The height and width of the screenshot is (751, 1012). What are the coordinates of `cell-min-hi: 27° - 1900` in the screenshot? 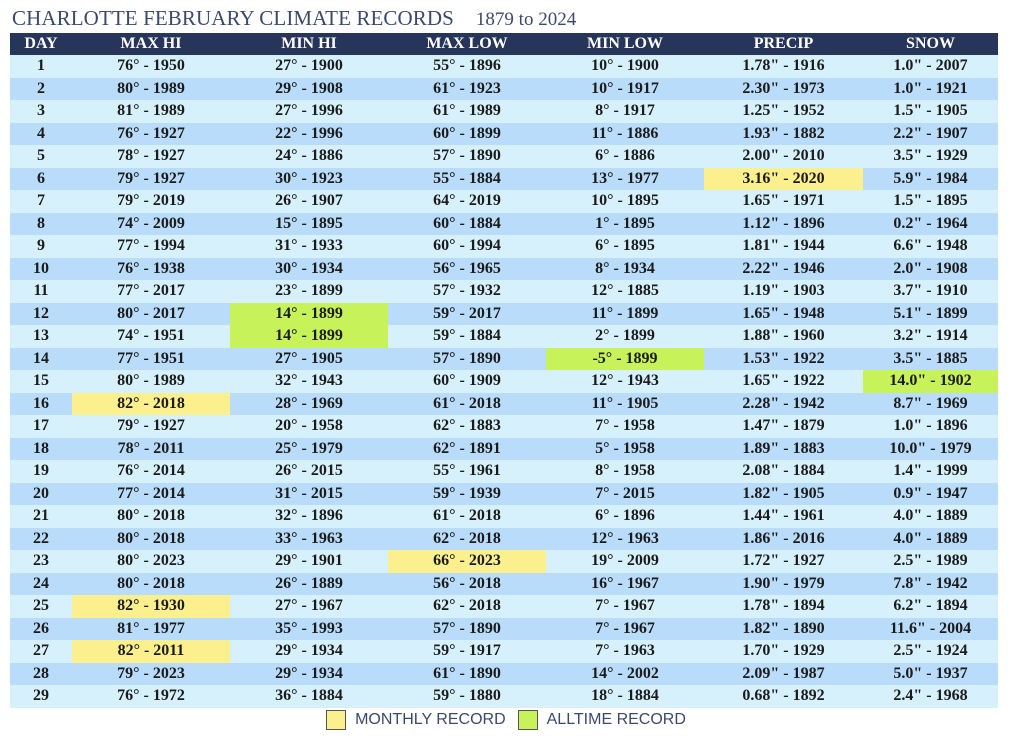 It's located at (309, 66).